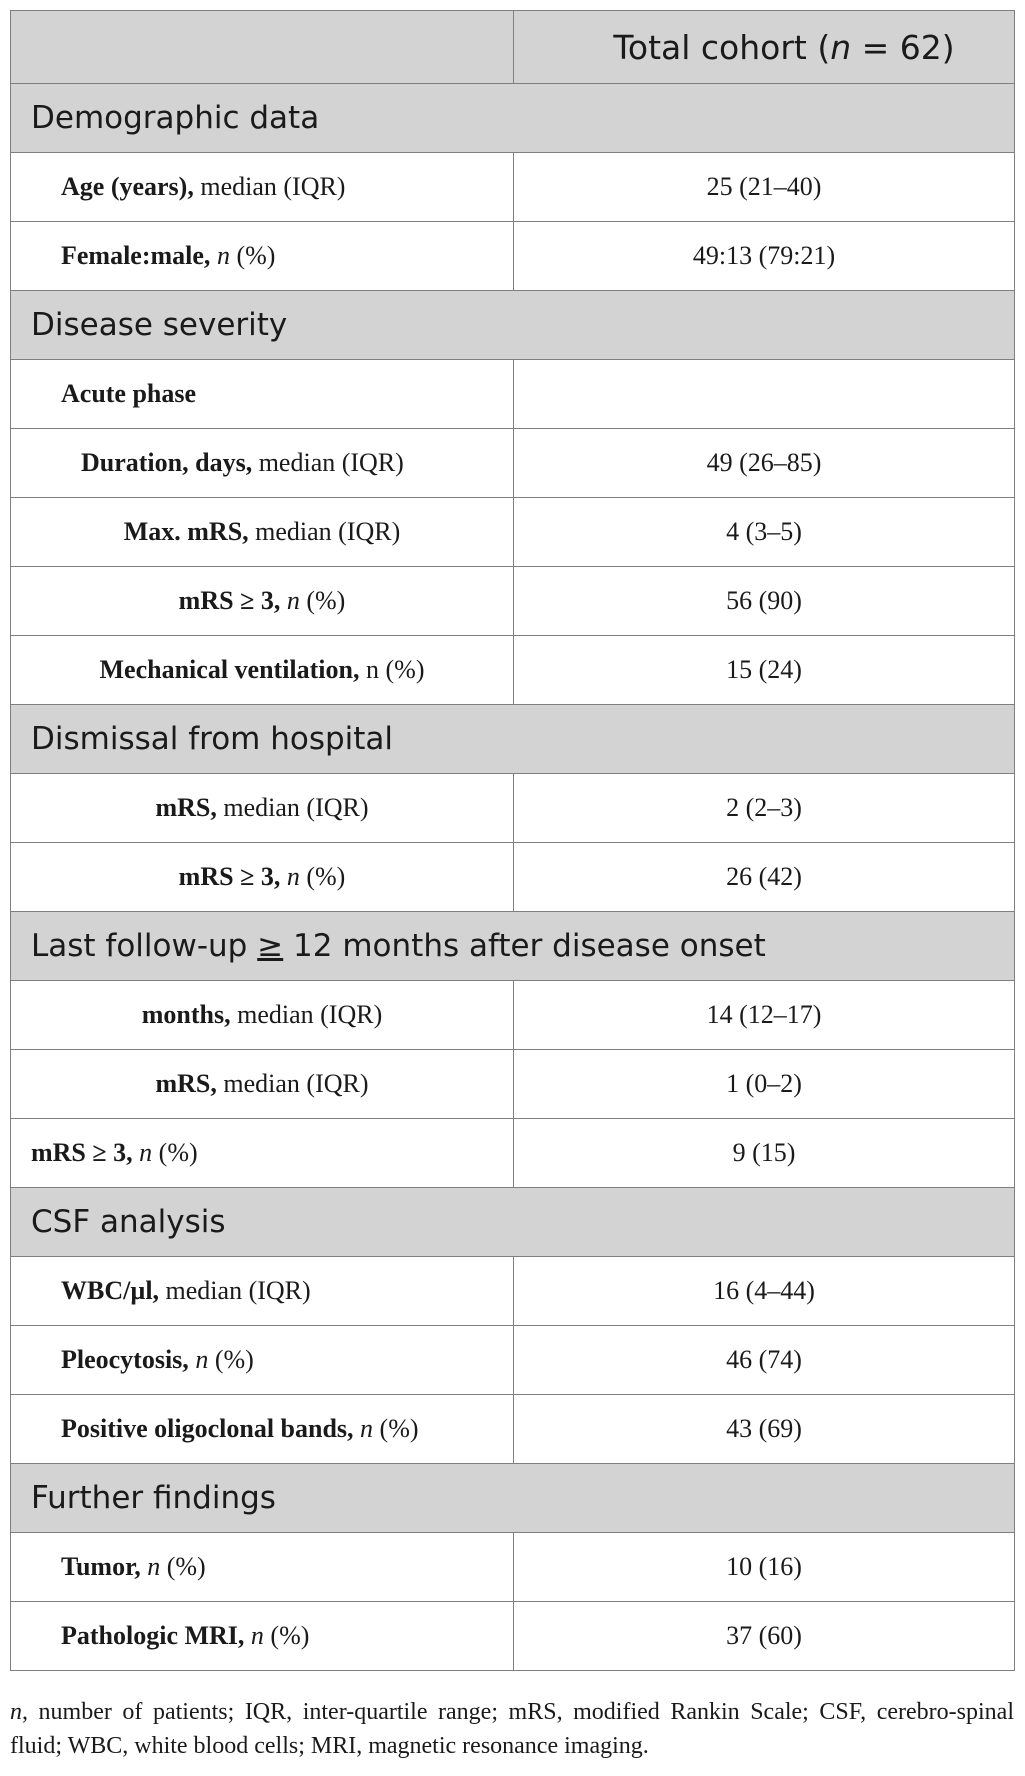  Describe the element at coordinates (101, 1566) in the screenshot. I see `row-label-bold: Tumor,` at that location.